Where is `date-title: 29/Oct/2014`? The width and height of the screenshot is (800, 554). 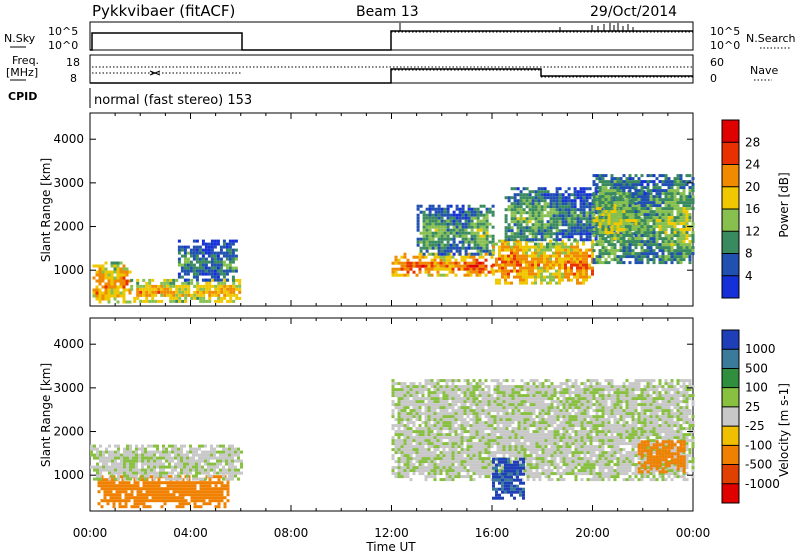 date-title: 29/Oct/2014 is located at coordinates (633, 12).